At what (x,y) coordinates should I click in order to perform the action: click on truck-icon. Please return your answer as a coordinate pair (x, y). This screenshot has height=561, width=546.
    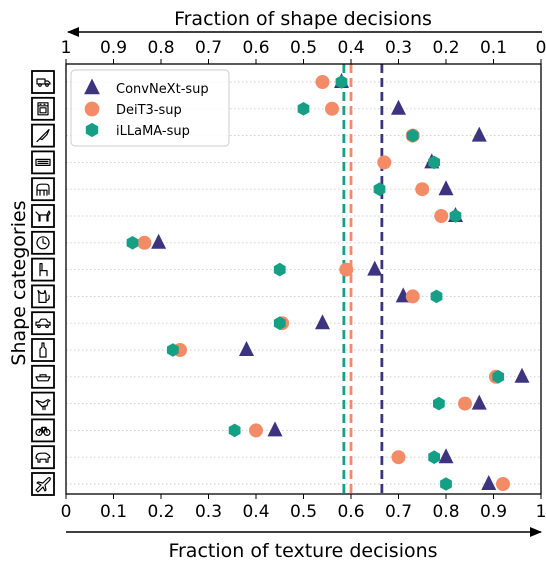
    Looking at the image, I should click on (43, 82).